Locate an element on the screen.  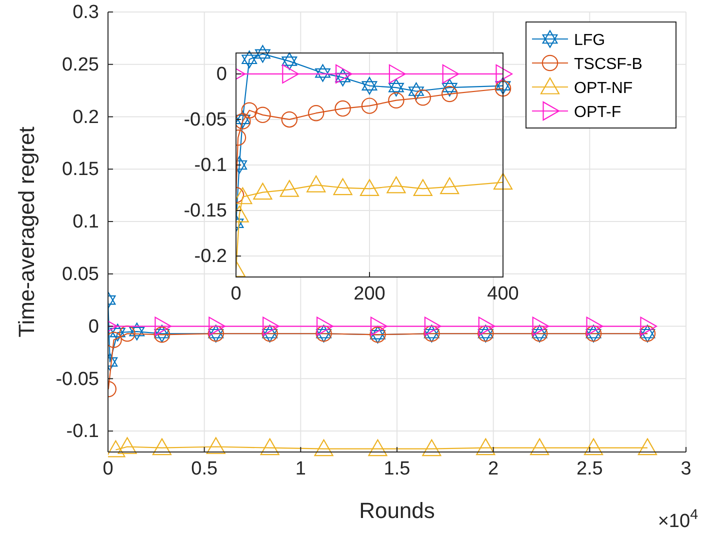
x-tick-label: 3 is located at coordinates (686, 469).